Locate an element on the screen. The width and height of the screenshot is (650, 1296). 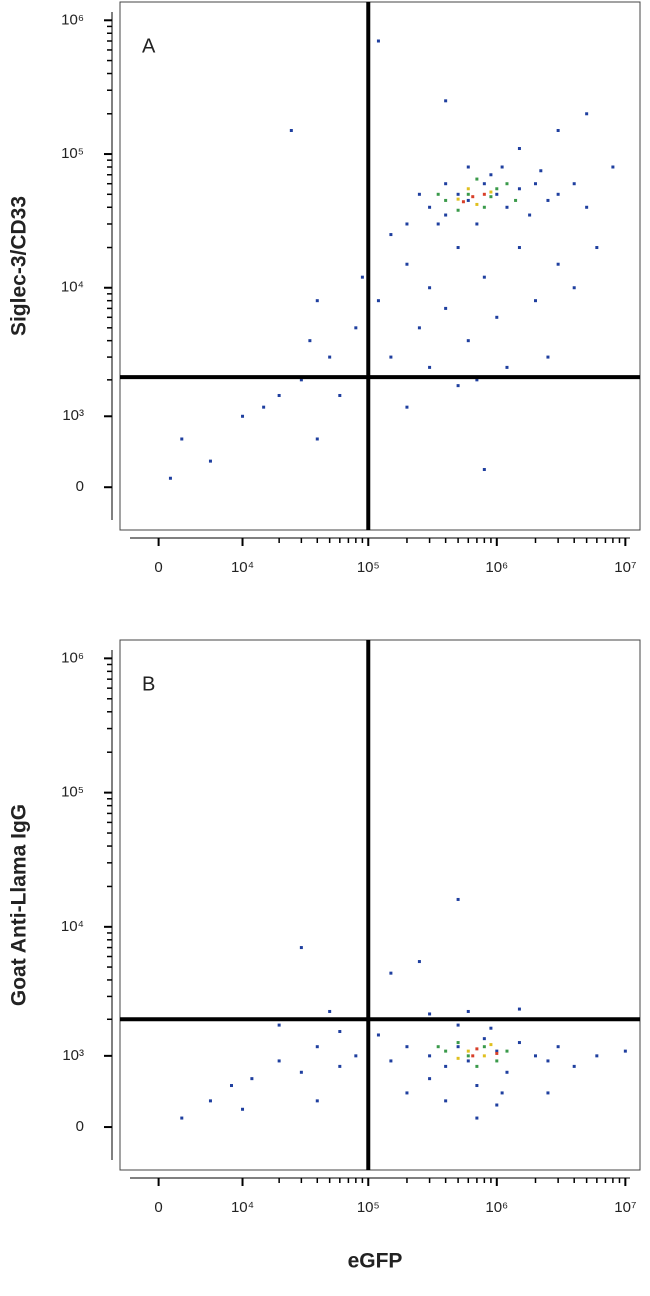
x-tick-label: 0 is located at coordinates (158, 567).